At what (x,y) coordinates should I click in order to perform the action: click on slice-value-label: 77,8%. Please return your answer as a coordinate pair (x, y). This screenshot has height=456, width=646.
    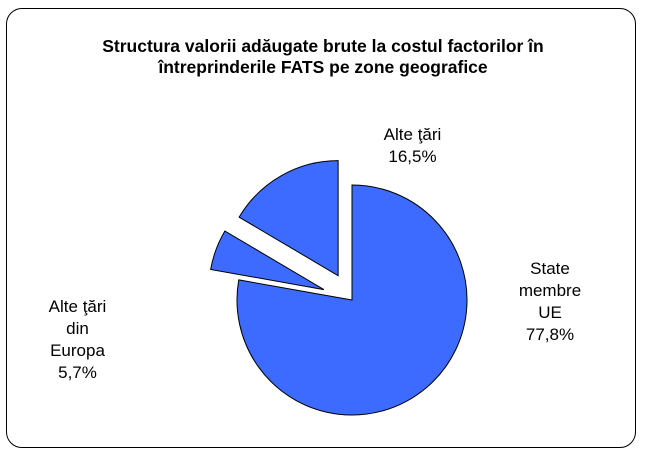
    Looking at the image, I should click on (550, 334).